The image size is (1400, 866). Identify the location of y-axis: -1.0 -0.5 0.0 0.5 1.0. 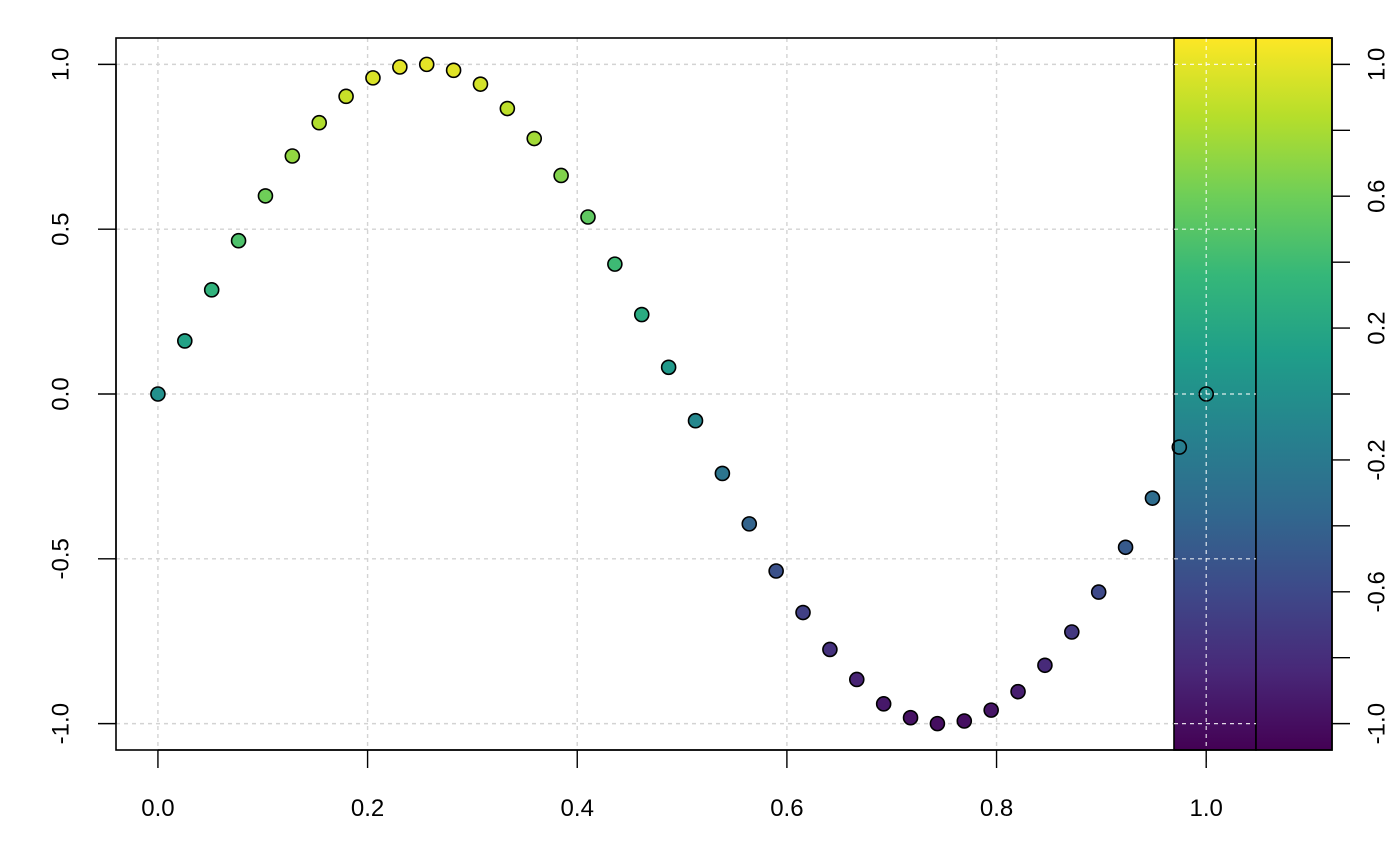
(82, 396).